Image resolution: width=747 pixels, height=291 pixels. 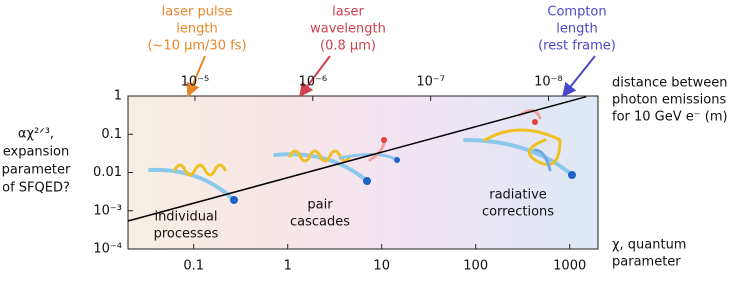 What do you see at coordinates (348, 46) in the screenshot?
I see `annotation: (0.8 μm)` at bounding box center [348, 46].